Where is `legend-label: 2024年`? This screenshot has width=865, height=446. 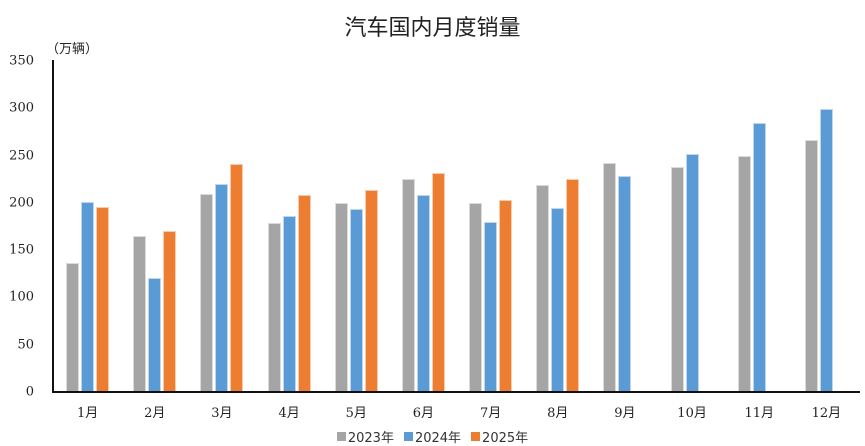 legend-label: 2024年 is located at coordinates (438, 438).